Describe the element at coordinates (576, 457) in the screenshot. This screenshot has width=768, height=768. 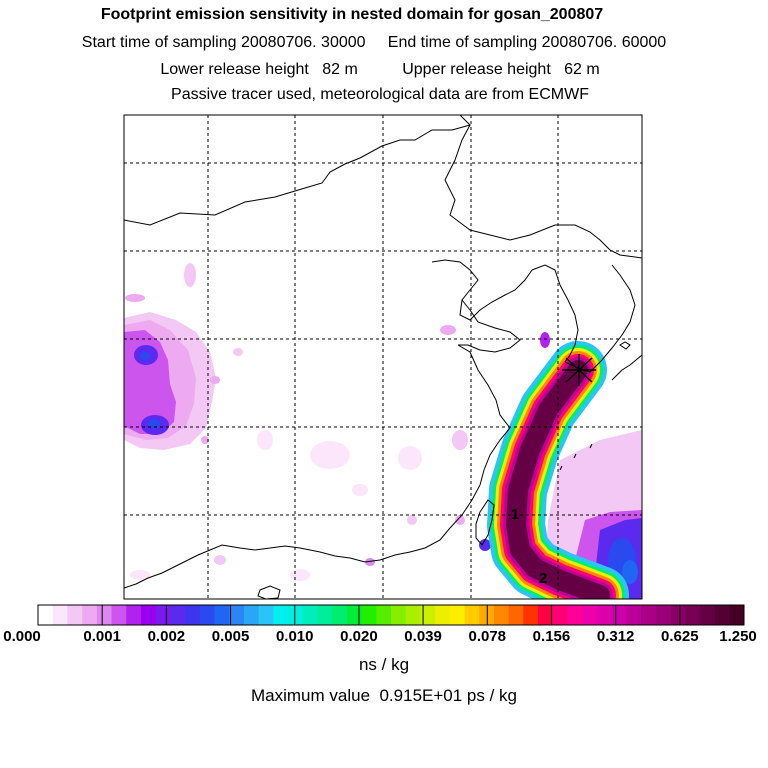
I see `islands-ryukyu` at that location.